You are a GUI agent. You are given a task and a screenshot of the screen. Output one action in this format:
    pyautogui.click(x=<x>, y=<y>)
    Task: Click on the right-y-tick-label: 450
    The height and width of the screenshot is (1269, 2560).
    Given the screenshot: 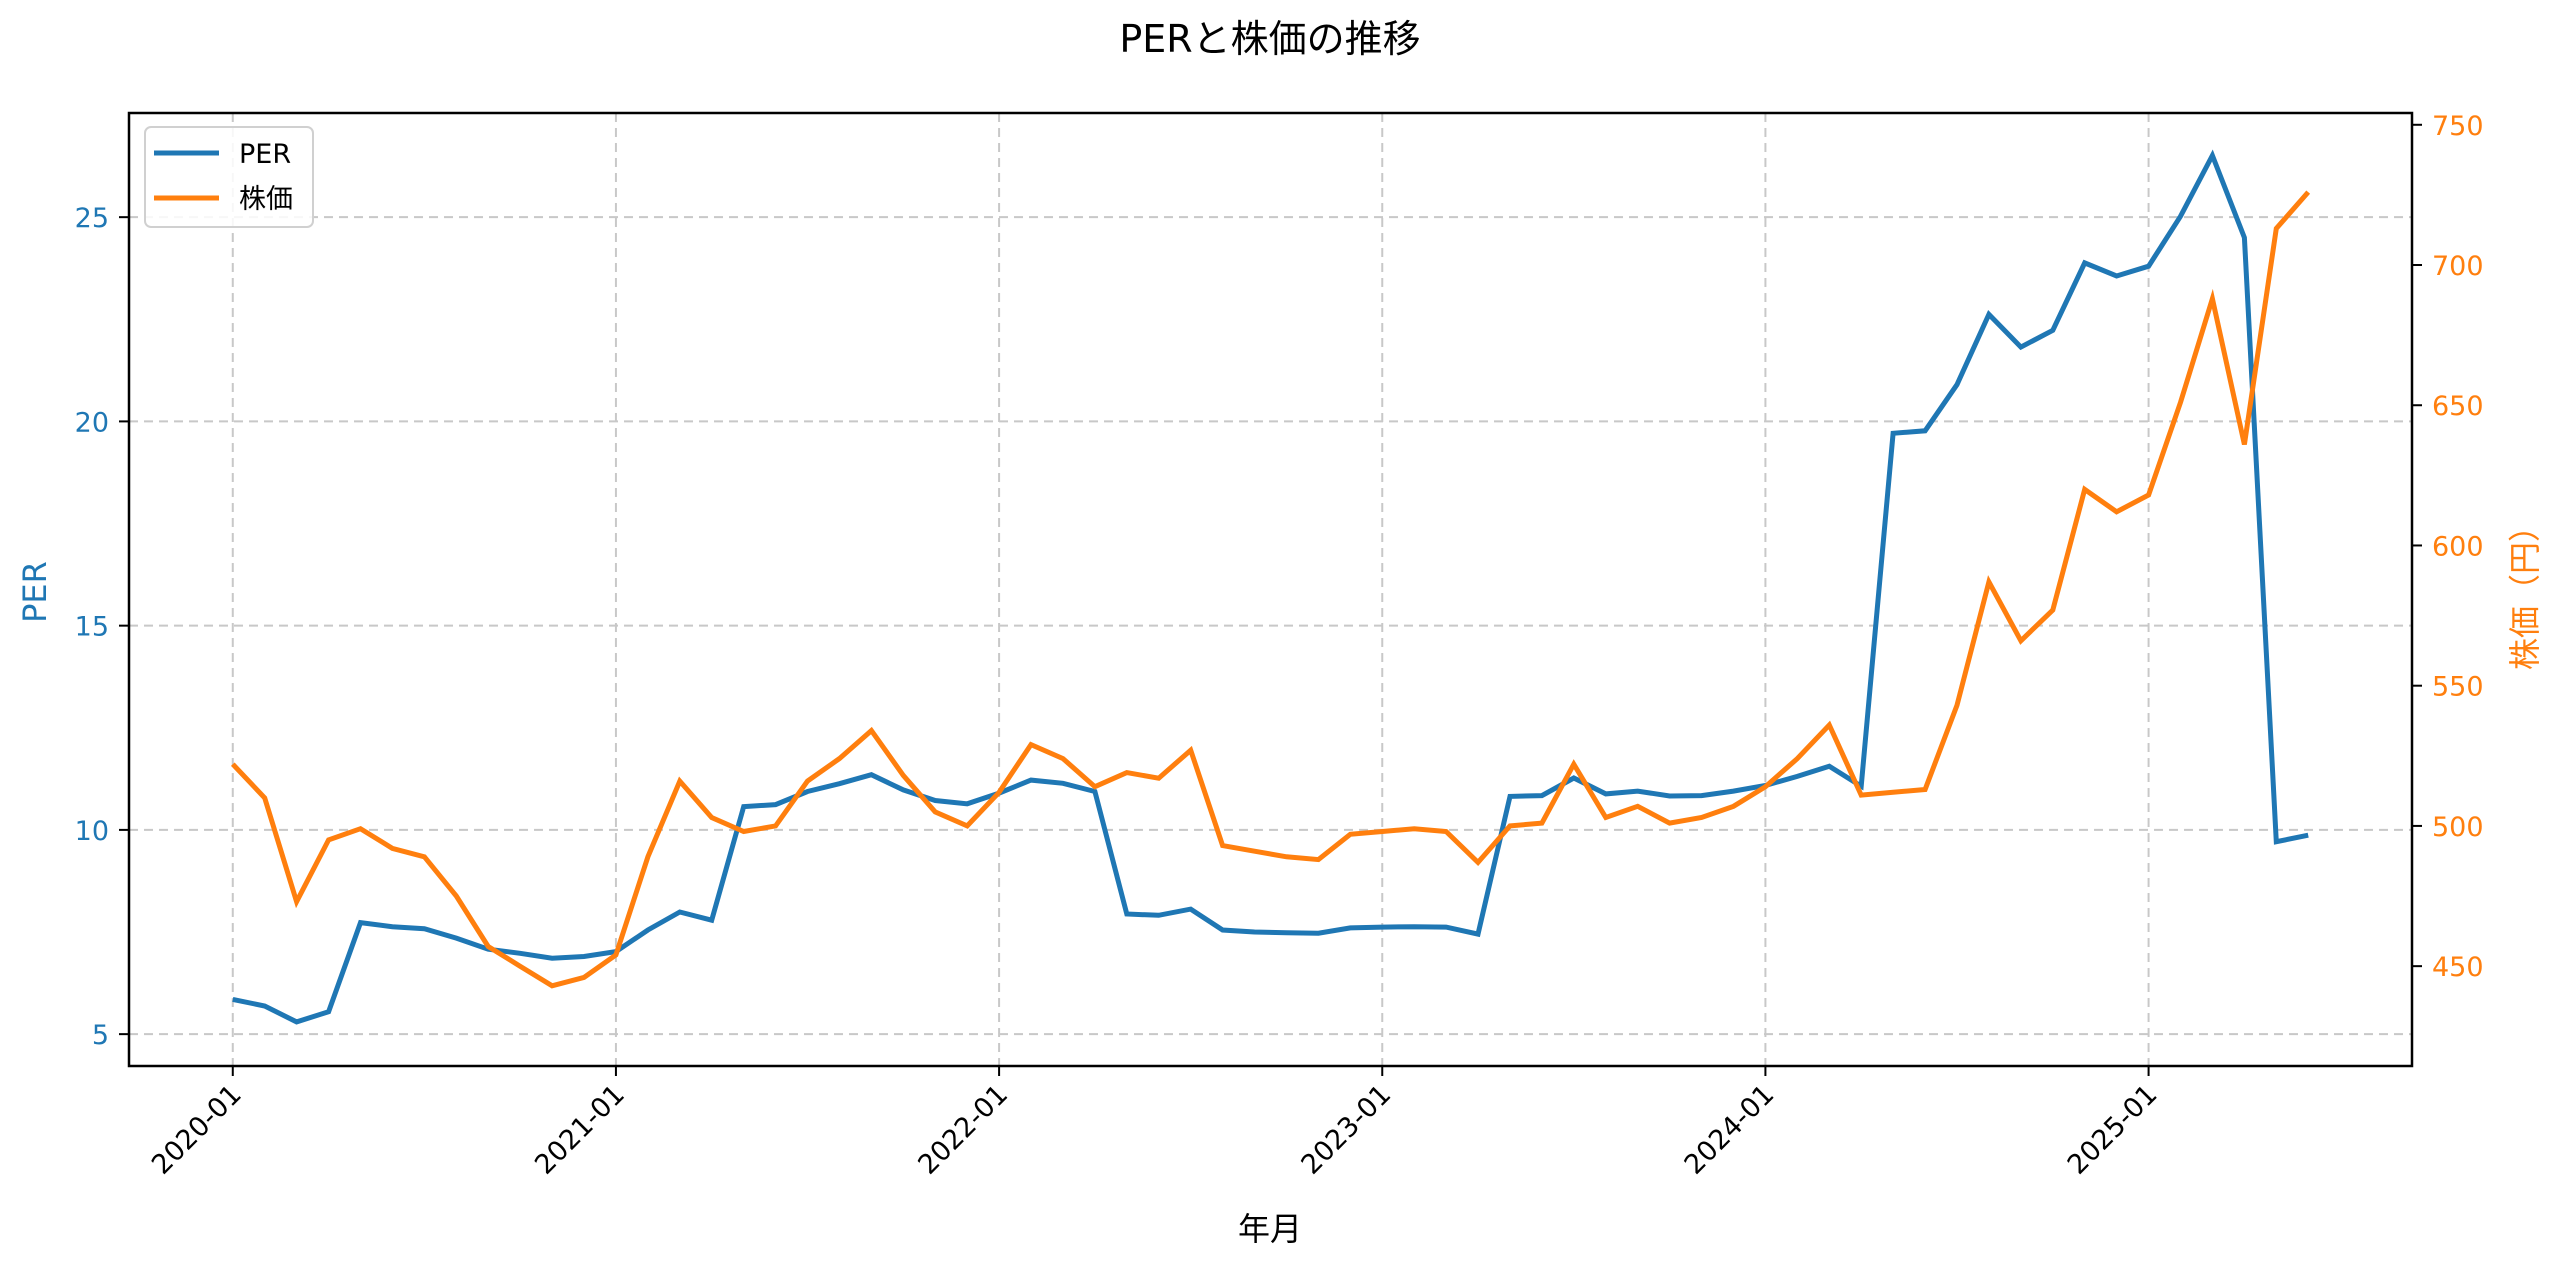 What is the action you would take?
    pyautogui.click(x=2458, y=967)
    